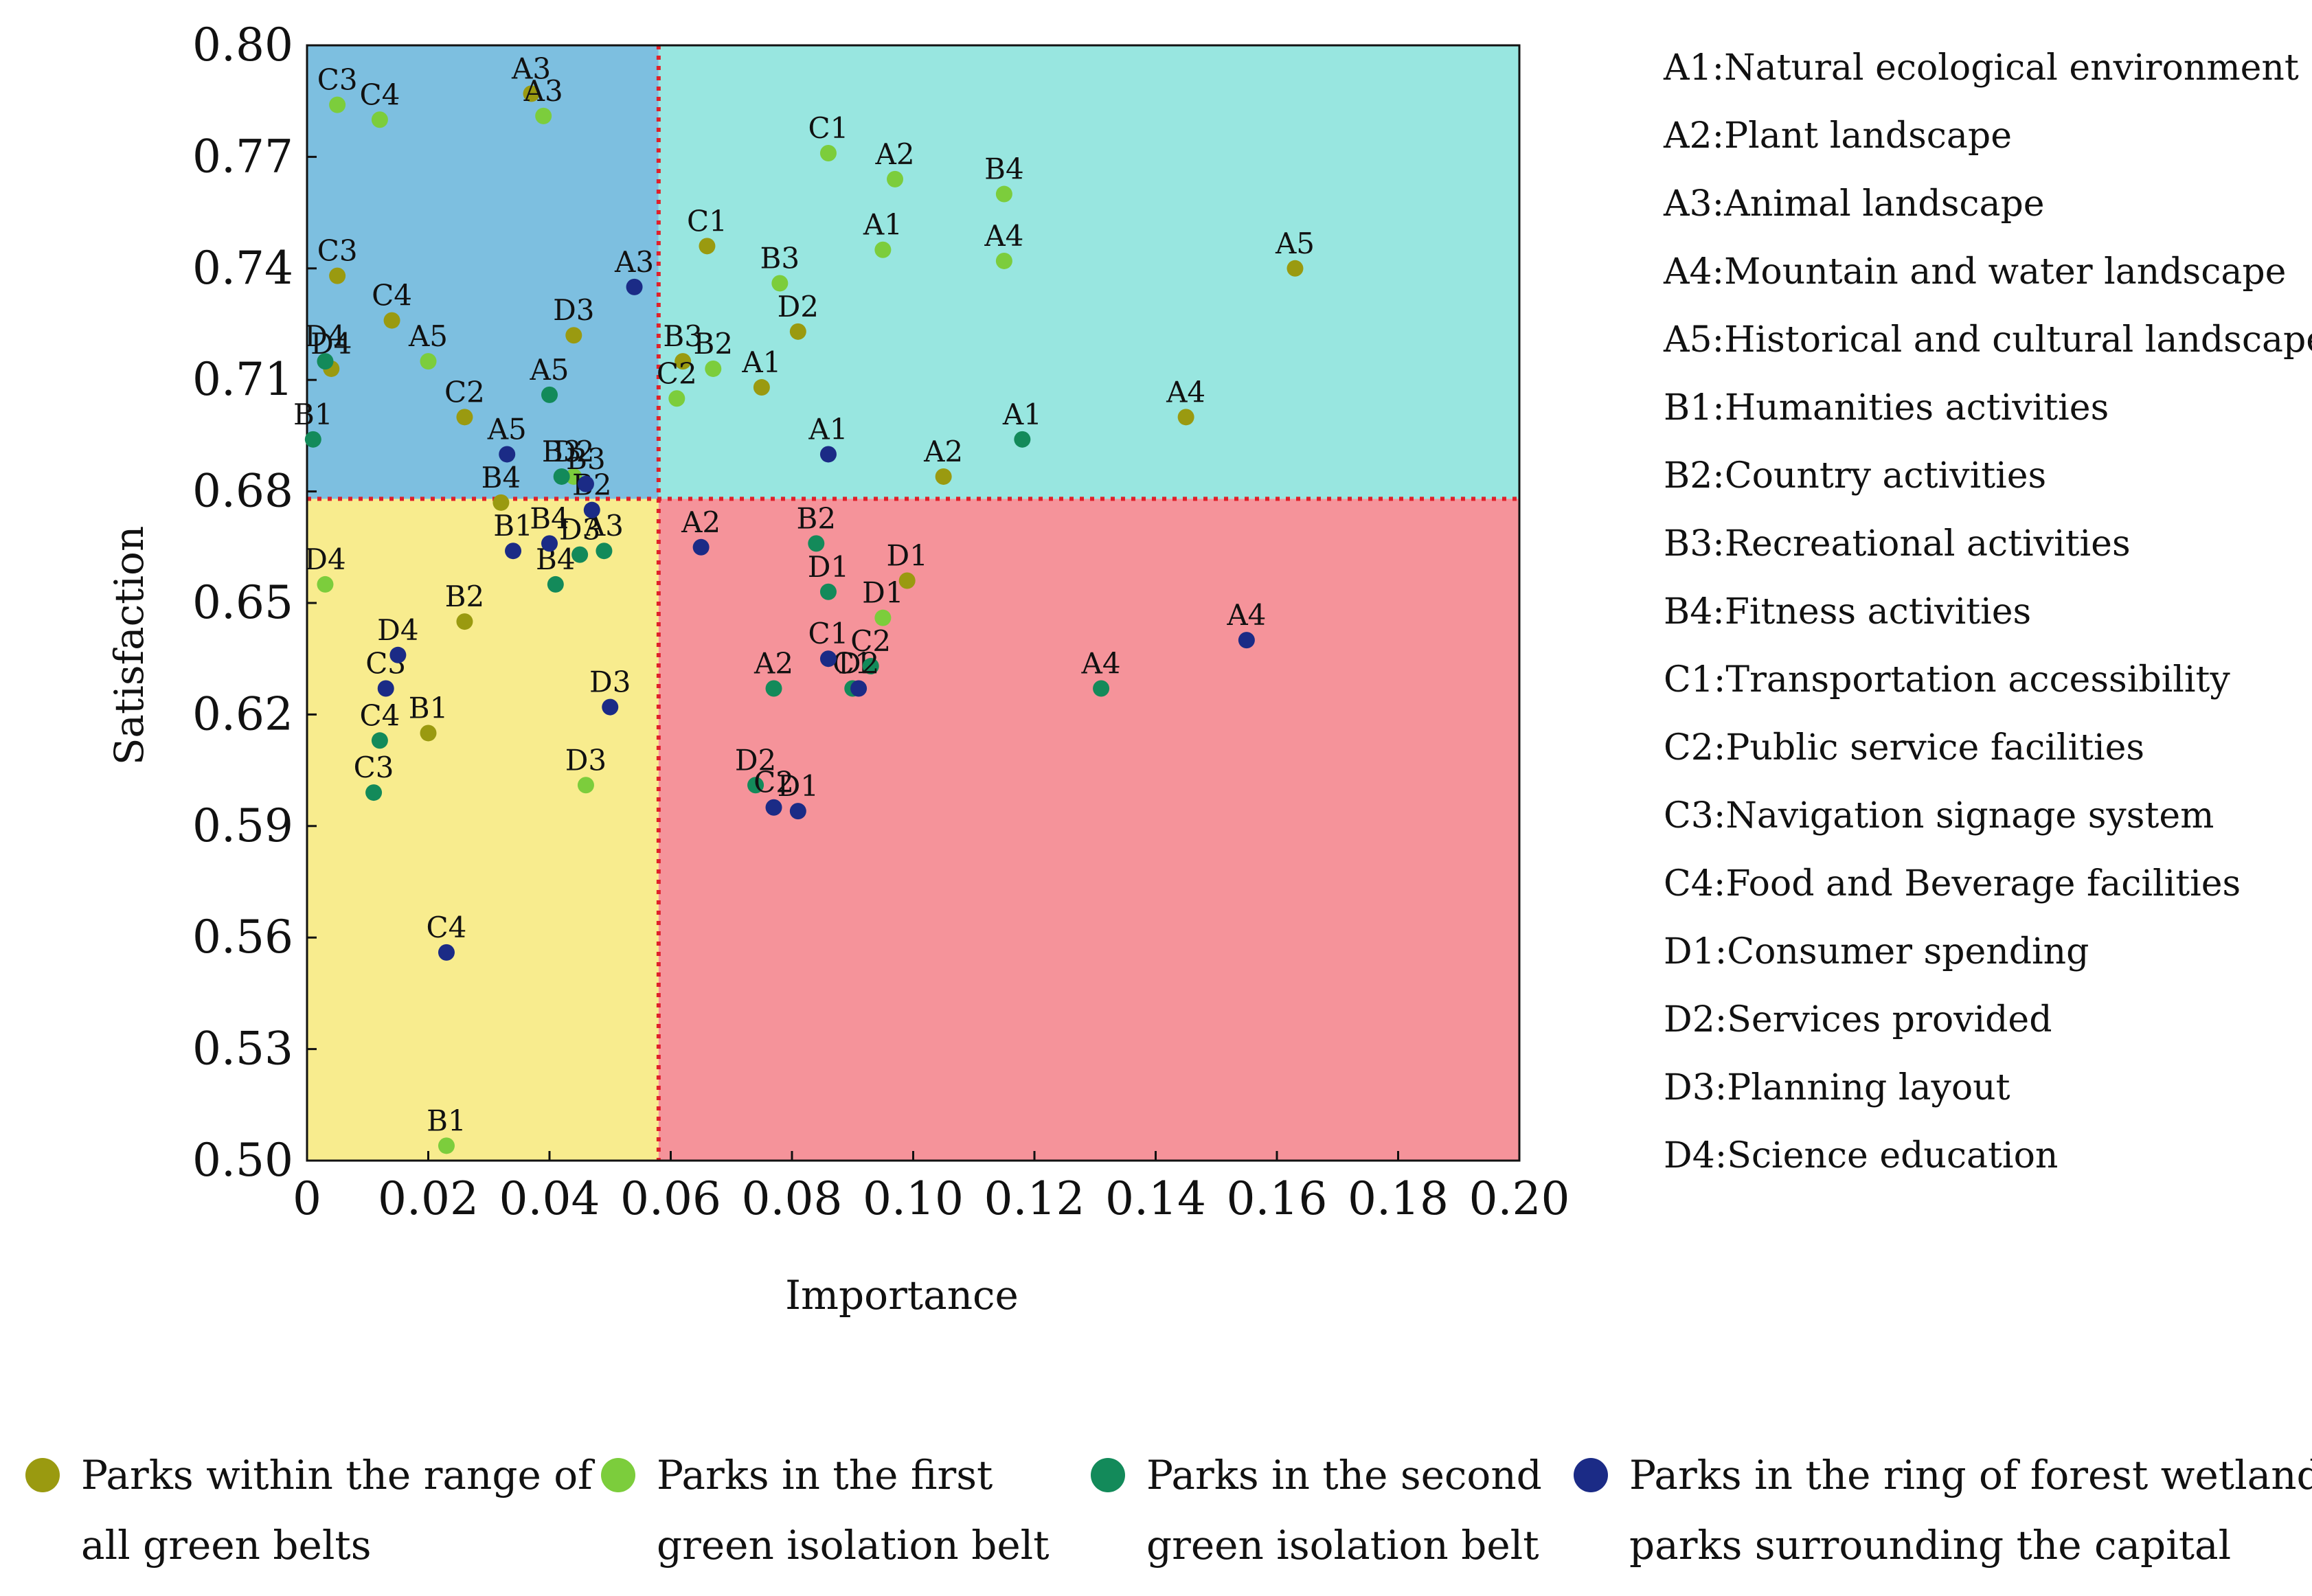  I want to click on y-tick-label: 0.56, so click(242, 938).